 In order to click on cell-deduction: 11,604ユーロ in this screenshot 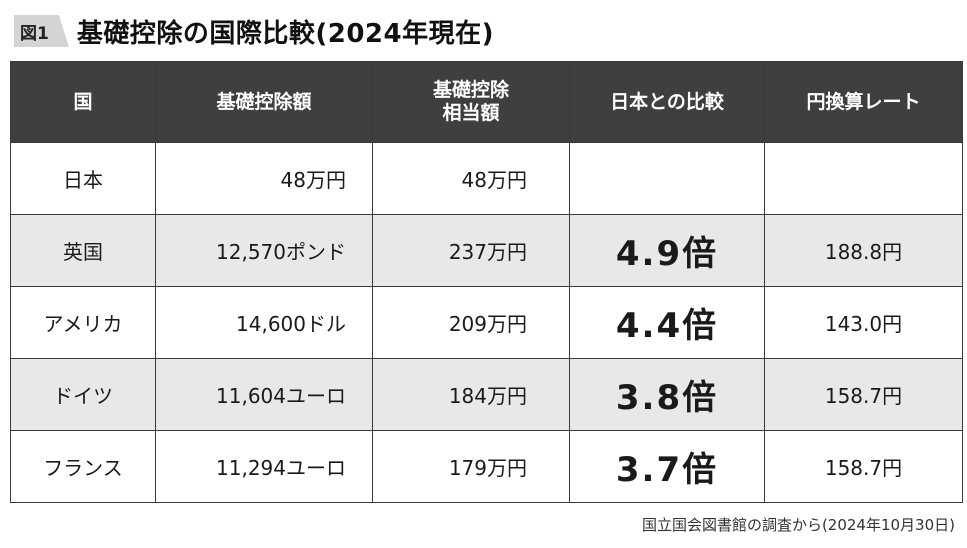, I will do `click(264, 394)`.